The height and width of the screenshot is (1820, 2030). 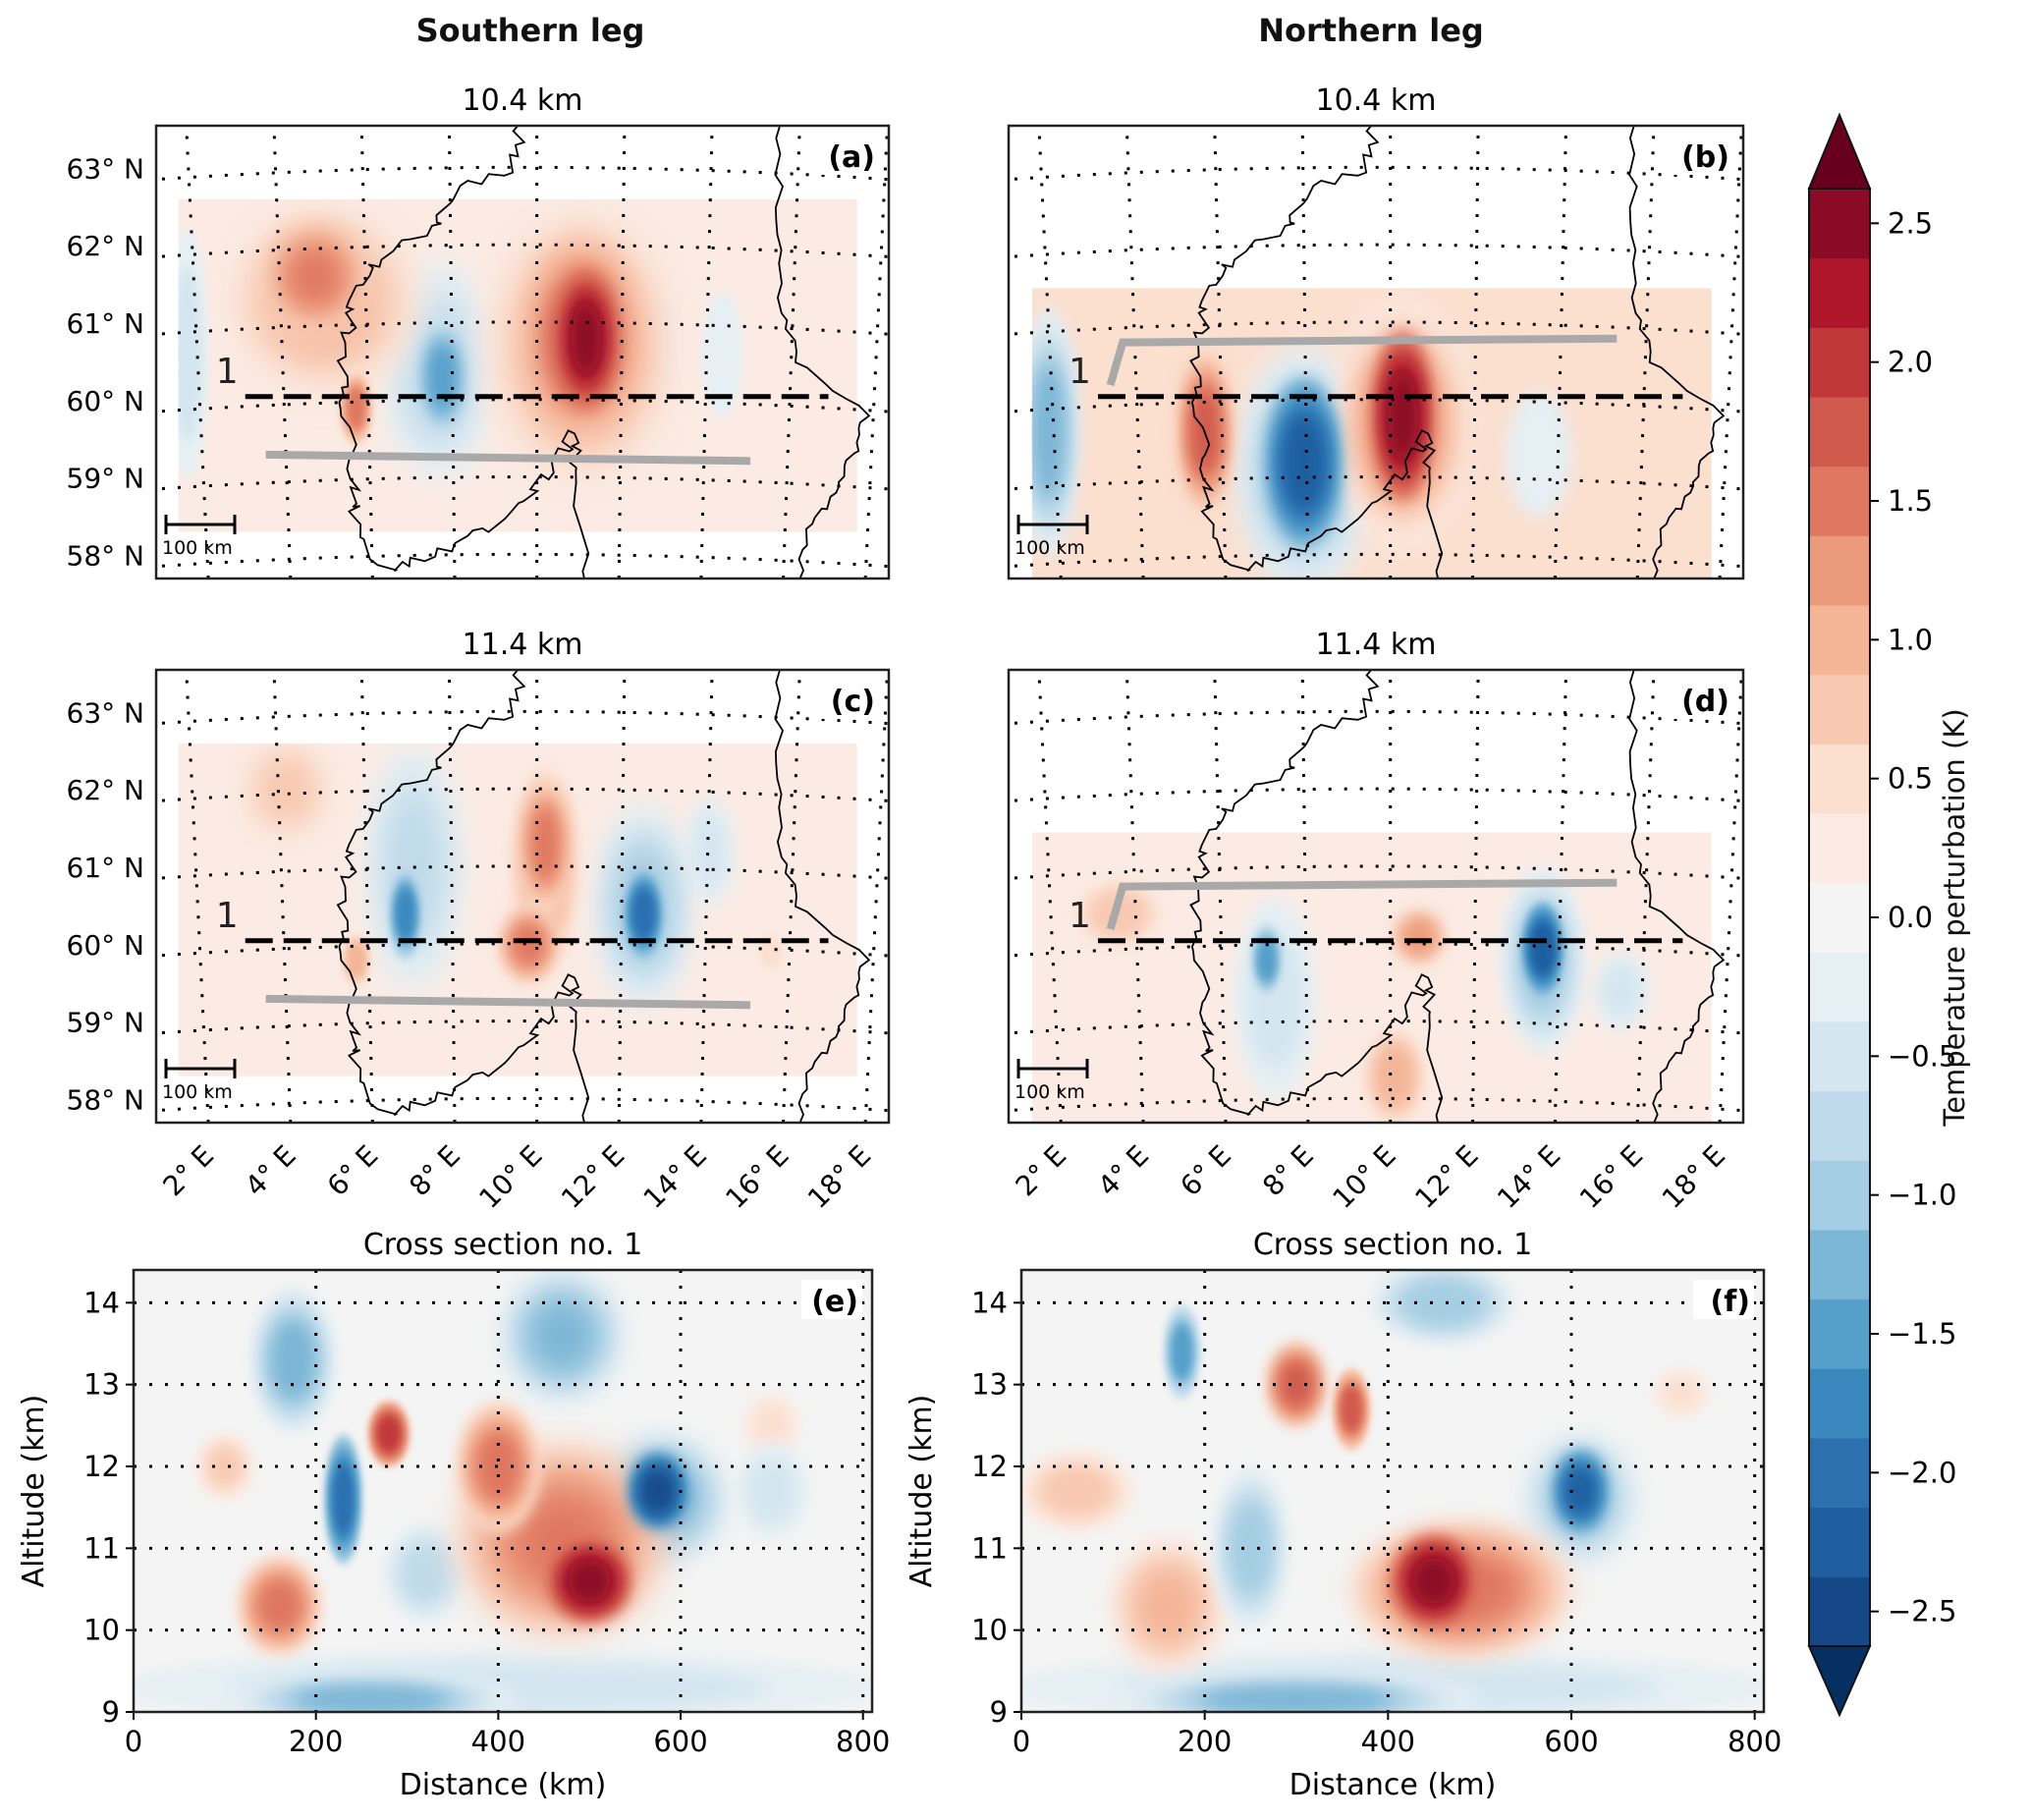 I want to click on colorbar: 2.5 2.0 1.5 1.0 0.5 0.0 −0.5 −1.0 −1.5 −2.0 −2.5, so click(x=1882, y=915).